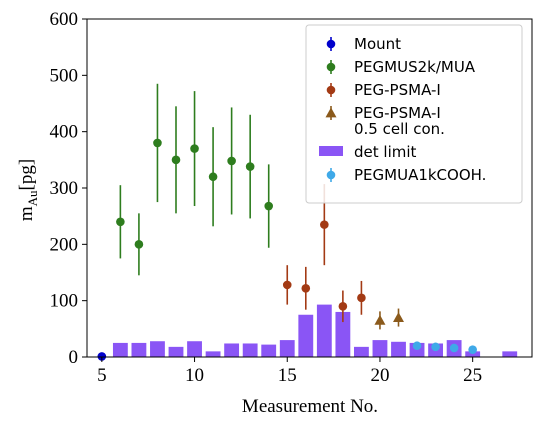  I want to click on y-tick-label-3: 300, so click(64, 188).